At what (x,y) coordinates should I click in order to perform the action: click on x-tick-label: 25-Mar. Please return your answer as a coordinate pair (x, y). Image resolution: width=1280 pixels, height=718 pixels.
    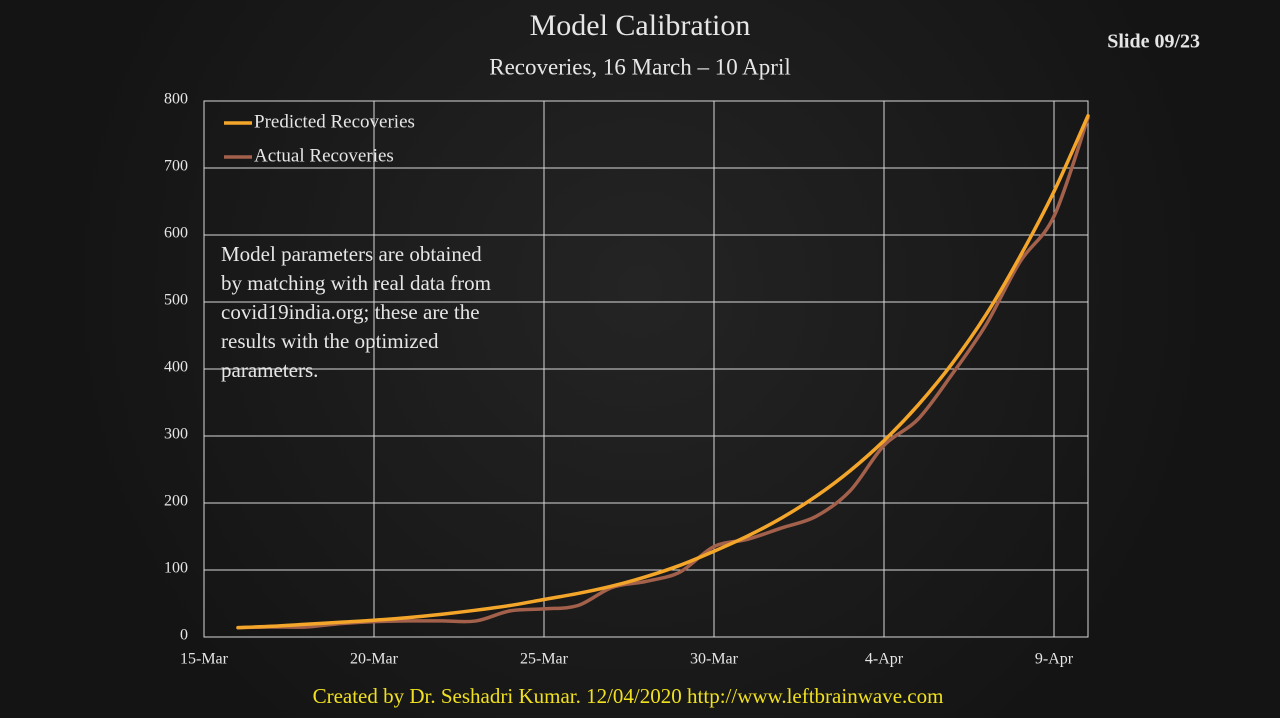
    Looking at the image, I should click on (544, 659).